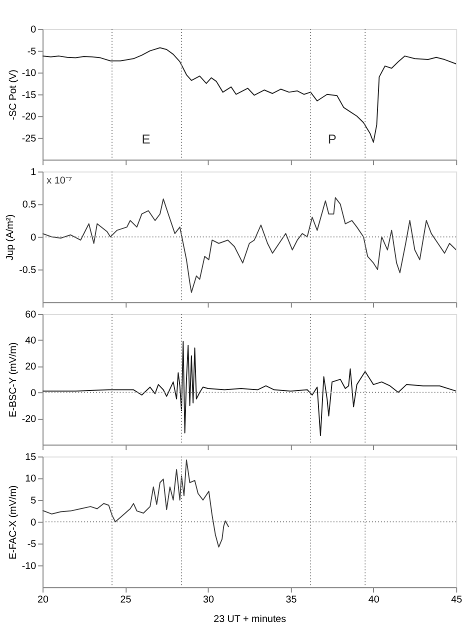 The width and height of the screenshot is (469, 633). Describe the element at coordinates (31, 341) in the screenshot. I see `y-tick-label: 40` at that location.